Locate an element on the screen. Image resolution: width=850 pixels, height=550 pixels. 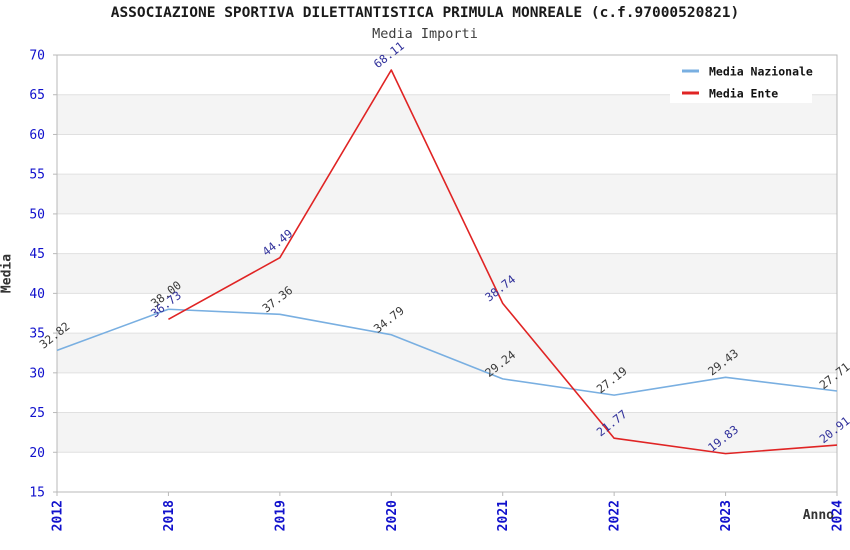
series-line-media-nazionale is located at coordinates (447, 352).